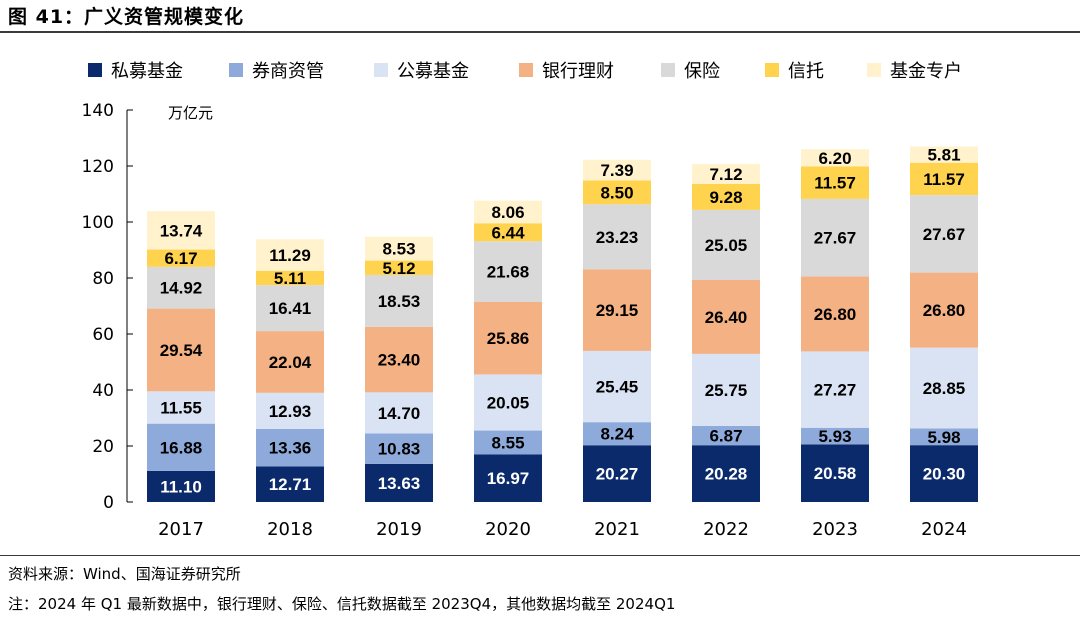  I want to click on data-label: 23.23, so click(617, 237).